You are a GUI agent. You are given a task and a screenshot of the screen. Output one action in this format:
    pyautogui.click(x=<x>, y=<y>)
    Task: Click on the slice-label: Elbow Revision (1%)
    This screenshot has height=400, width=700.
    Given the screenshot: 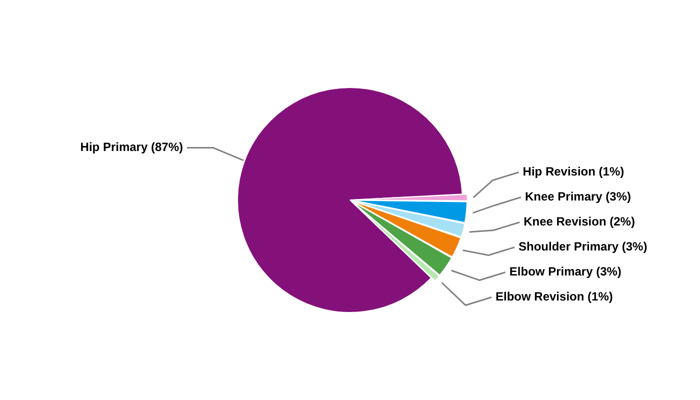 What is the action you would take?
    pyautogui.click(x=554, y=297)
    